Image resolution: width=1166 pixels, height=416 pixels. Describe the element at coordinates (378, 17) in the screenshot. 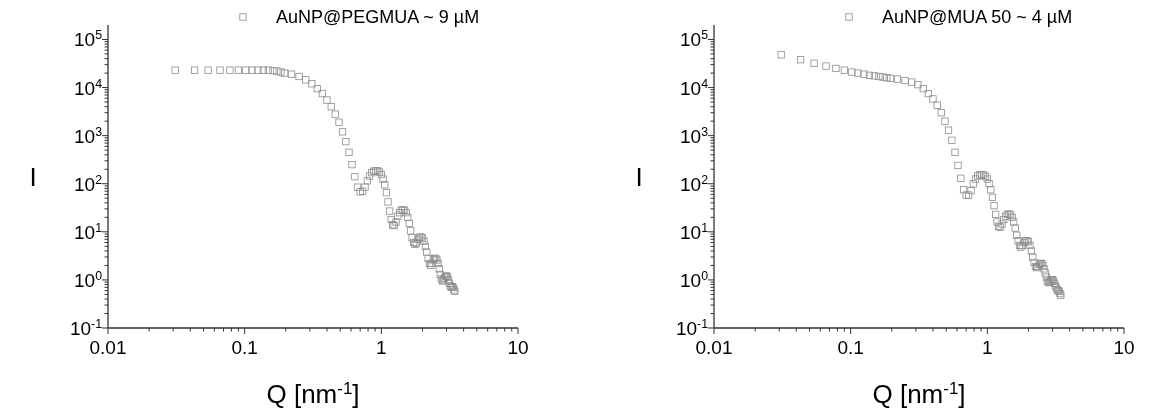

I see `legend-label: AuNP@PEGMUA ~ 9 µM` at that location.